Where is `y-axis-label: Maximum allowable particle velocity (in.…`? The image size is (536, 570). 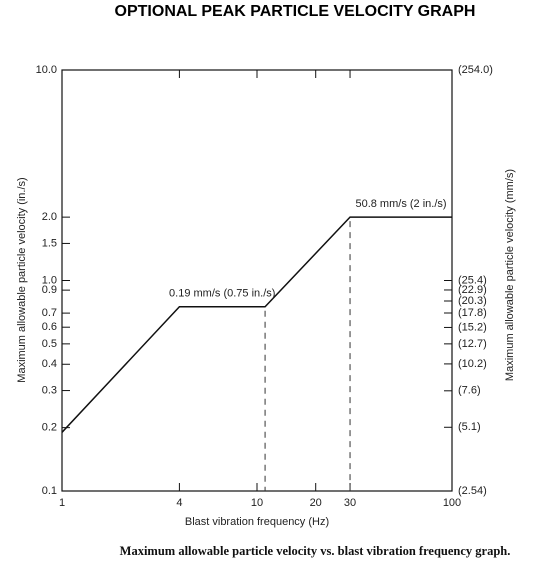
y-axis-label: Maximum allowable particle velocity (in.… is located at coordinates (22, 279).